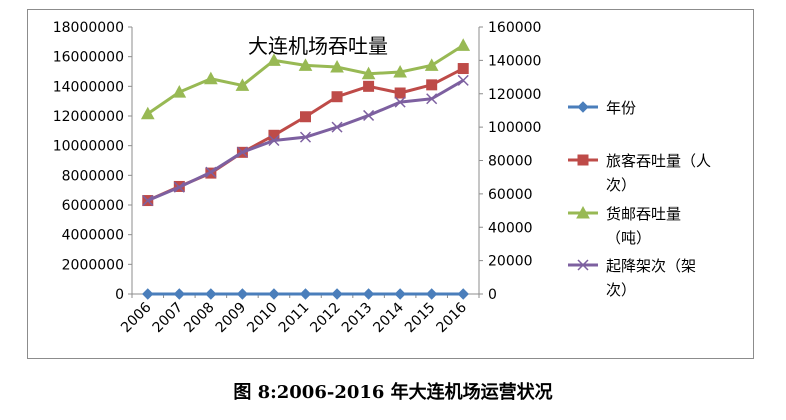 The height and width of the screenshot is (420, 786). What do you see at coordinates (621, 108) in the screenshot?
I see `legend-label: 年份` at bounding box center [621, 108].